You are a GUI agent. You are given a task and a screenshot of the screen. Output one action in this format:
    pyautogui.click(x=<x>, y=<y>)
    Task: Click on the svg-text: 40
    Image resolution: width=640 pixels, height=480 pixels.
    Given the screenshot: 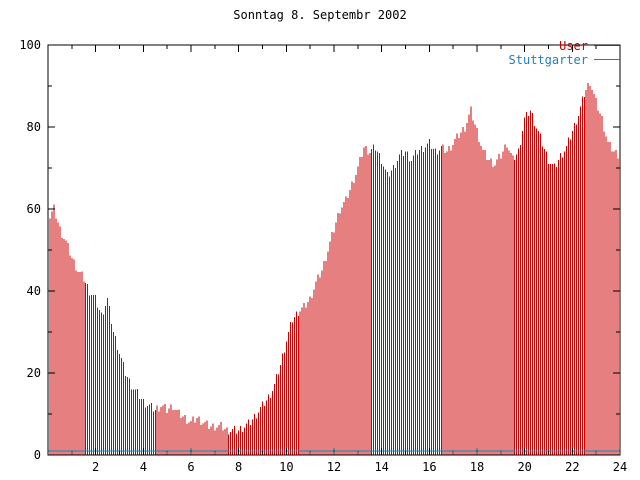 What is the action you would take?
    pyautogui.click(x=34, y=291)
    